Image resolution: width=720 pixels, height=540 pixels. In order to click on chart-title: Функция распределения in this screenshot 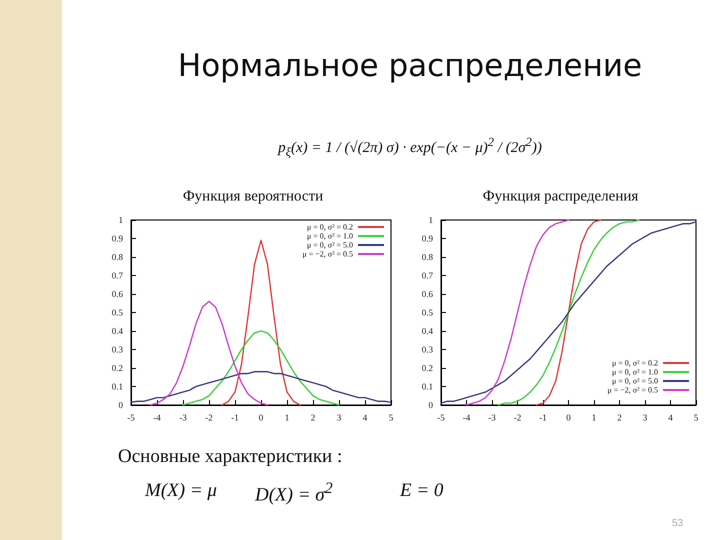, I will do `click(560, 196)`.